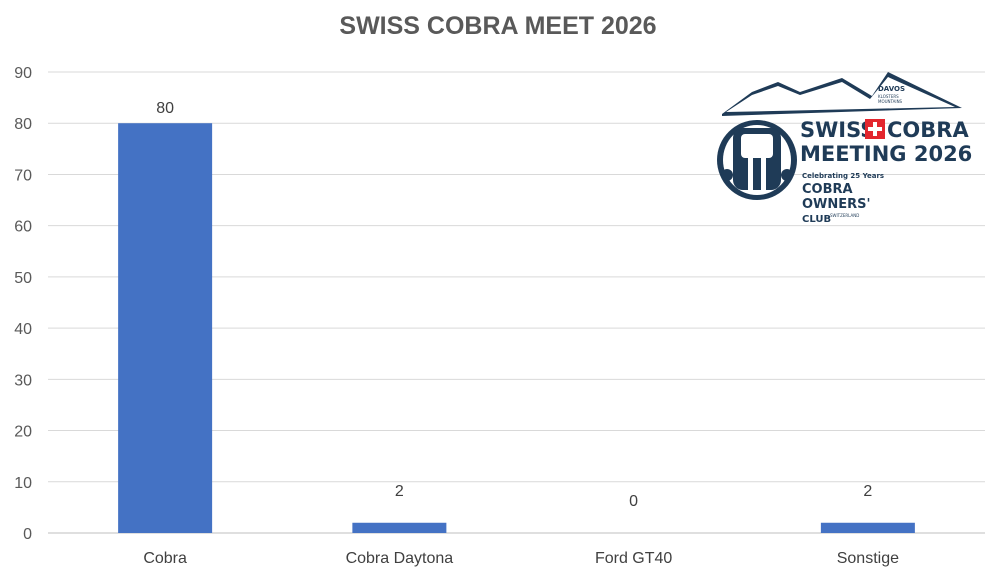 The image size is (996, 577). Describe the element at coordinates (23, 329) in the screenshot. I see `y-tick-label: 40` at that location.